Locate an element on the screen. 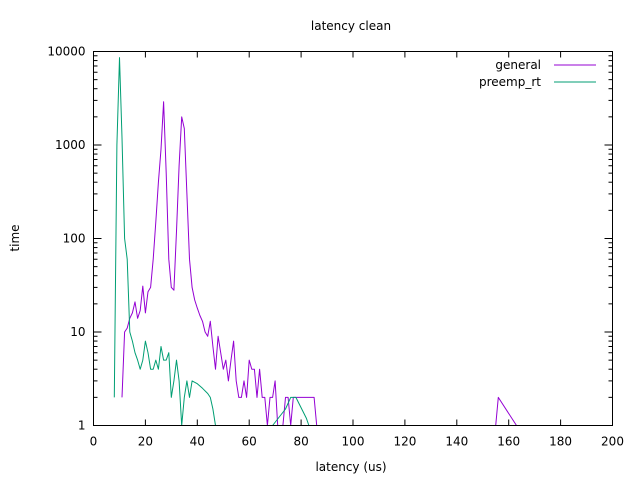 This screenshot has width=640, height=480. x-tick-label: 120 is located at coordinates (404, 442).